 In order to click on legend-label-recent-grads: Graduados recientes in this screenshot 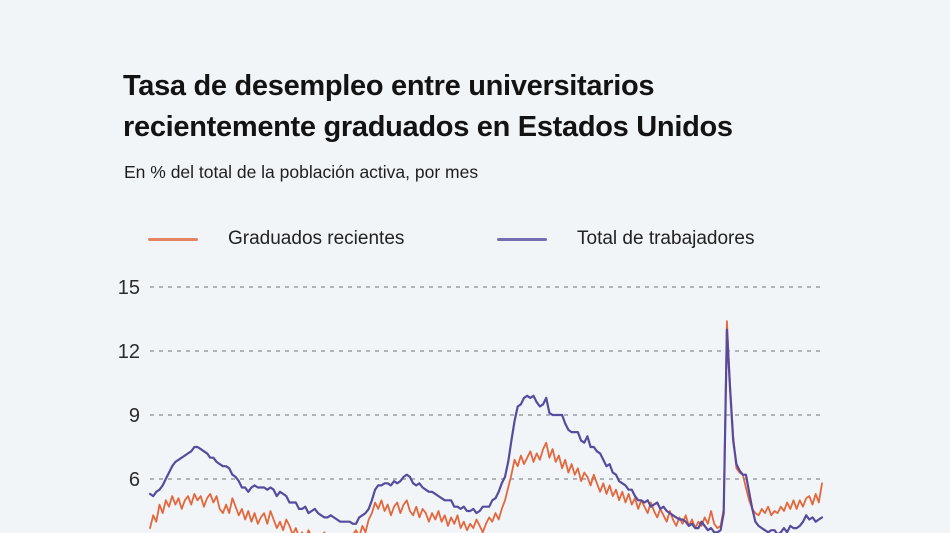, I will do `click(316, 238)`.